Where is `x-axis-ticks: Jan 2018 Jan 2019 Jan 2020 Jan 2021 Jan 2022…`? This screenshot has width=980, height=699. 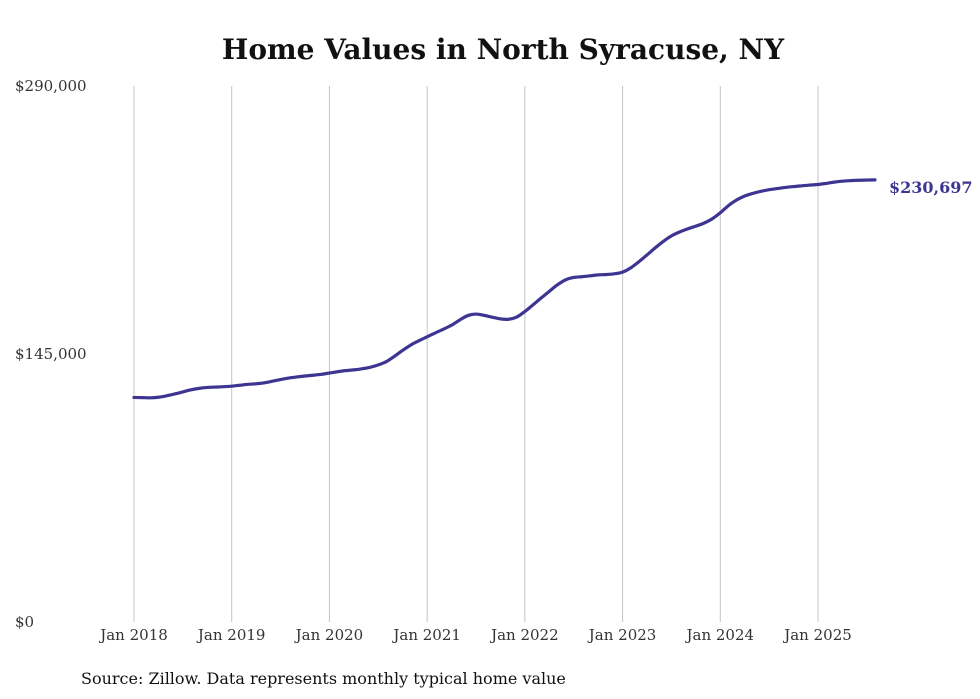 x-axis-ticks: Jan 2018 Jan 2019 Jan 2020 Jan 2021 Jan 2022… is located at coordinates (475, 635).